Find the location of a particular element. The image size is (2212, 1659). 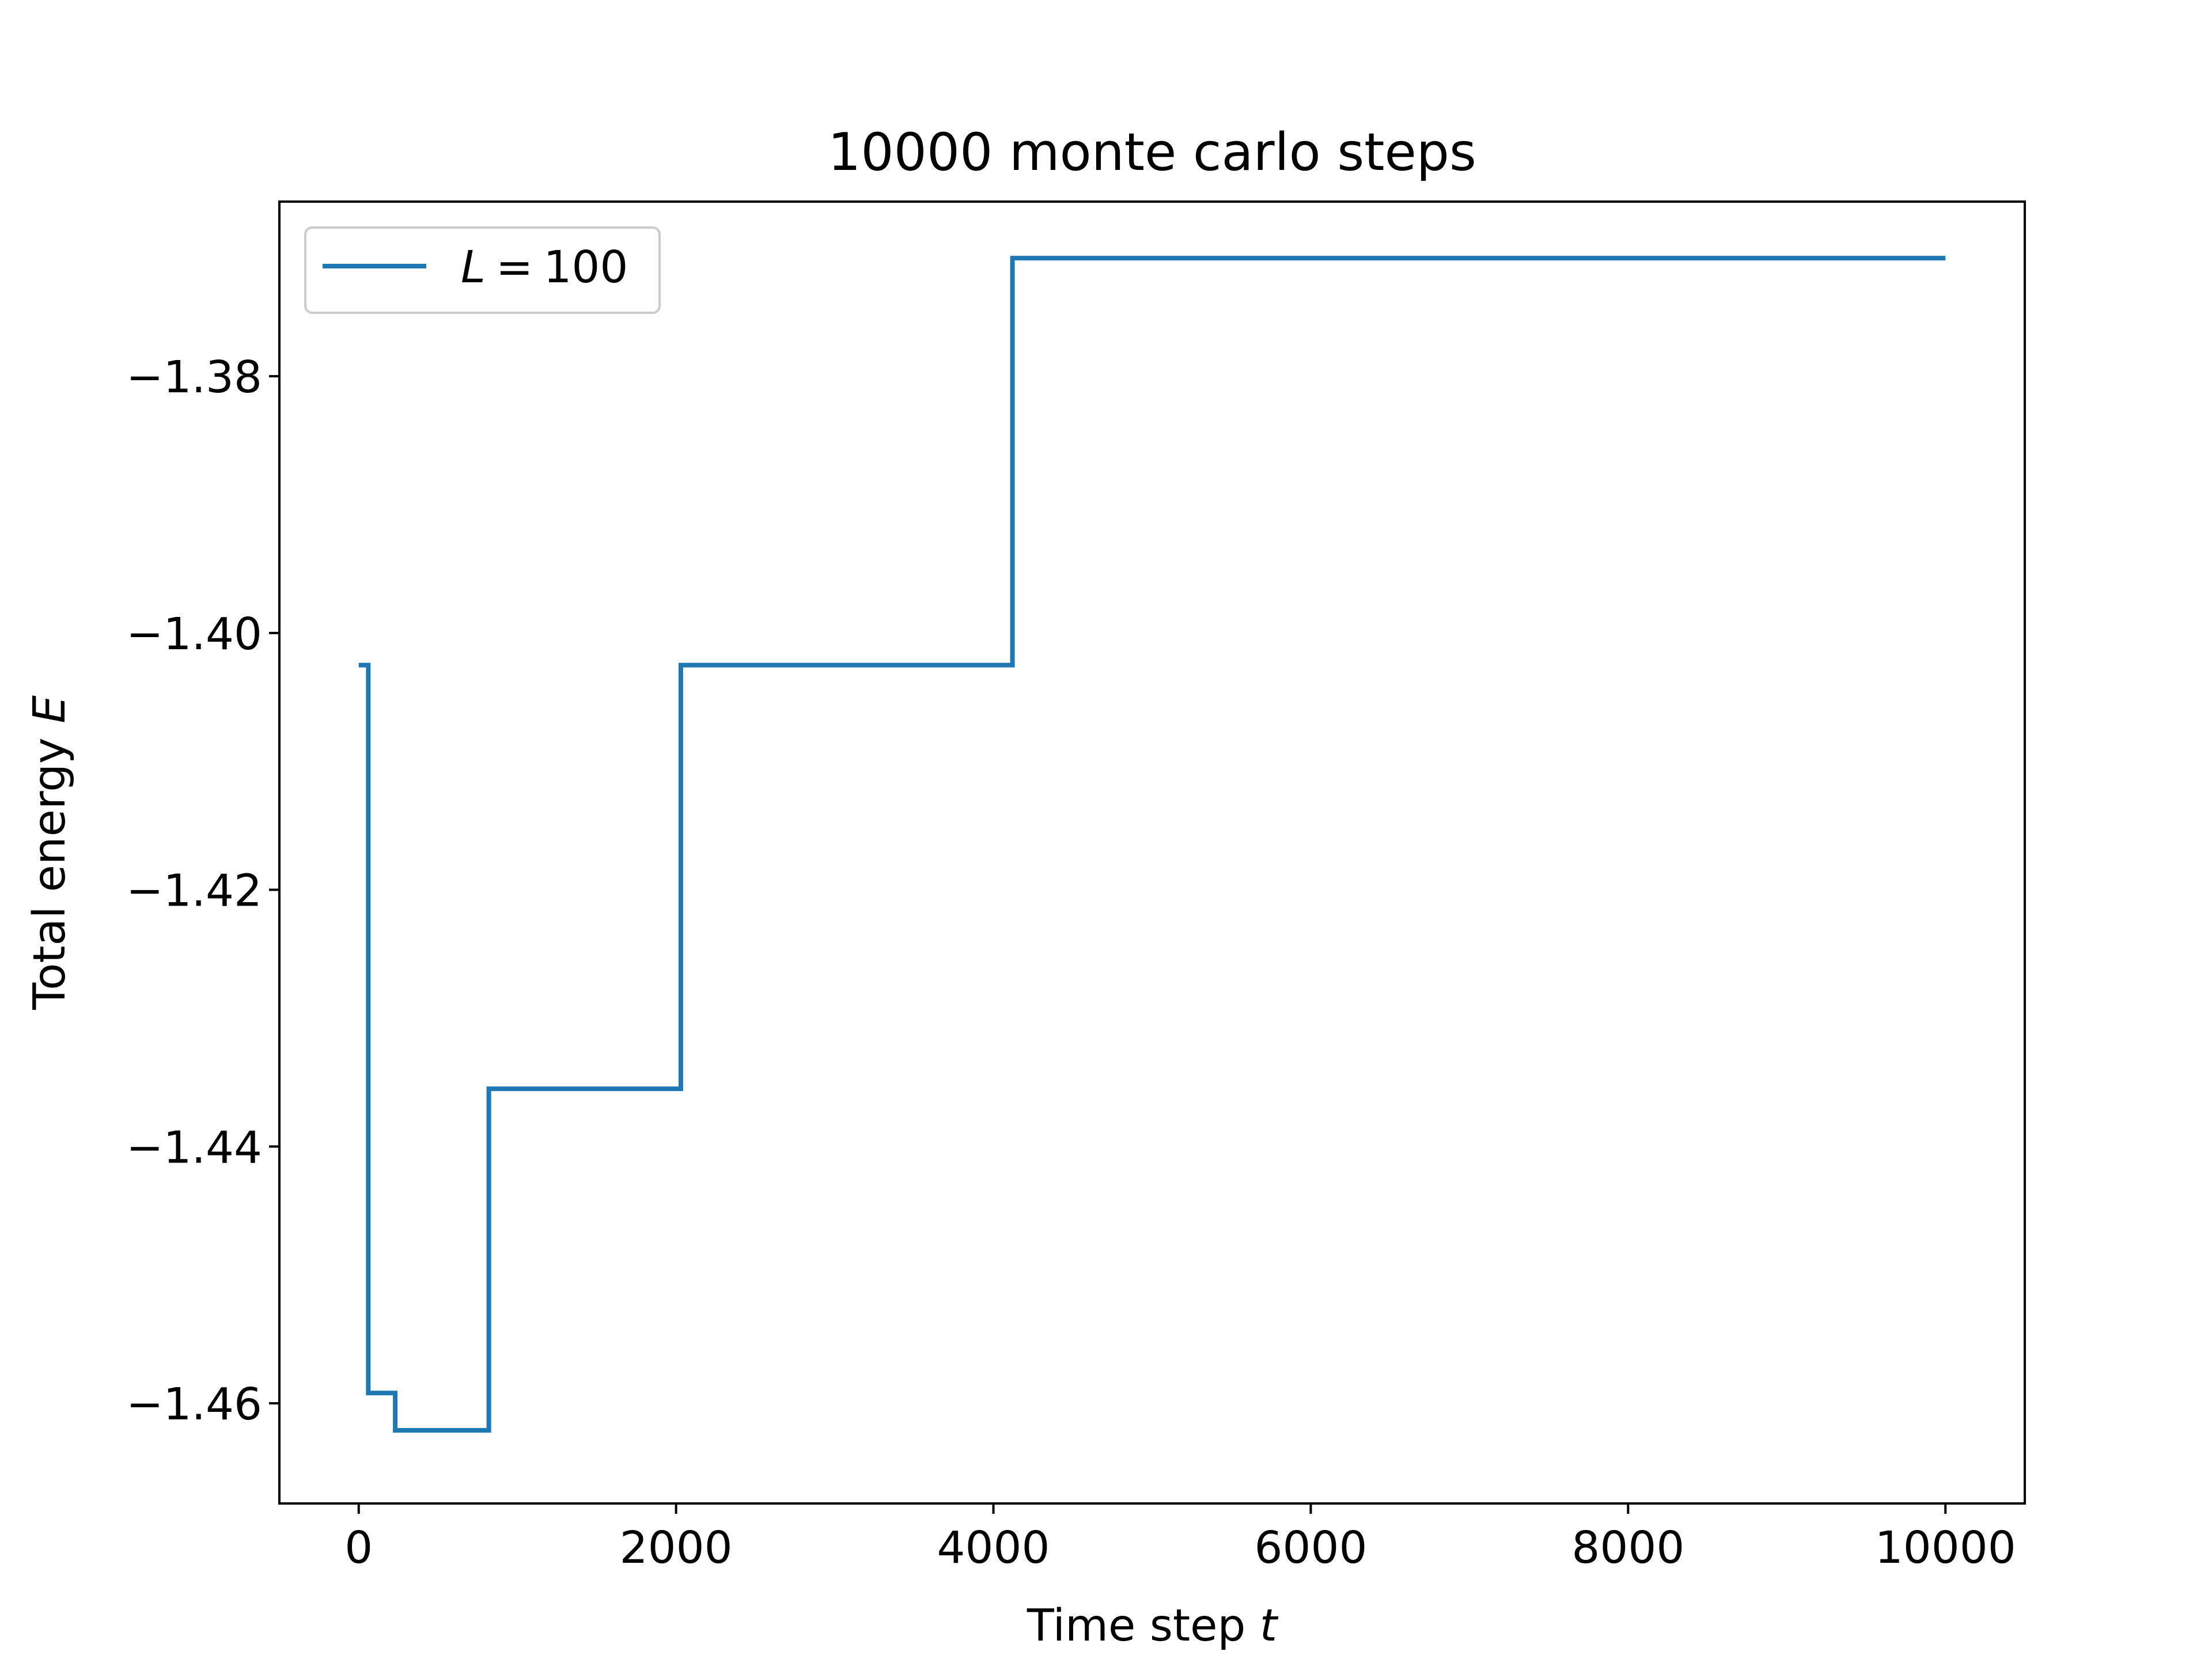

x-tick-label: 2000 is located at coordinates (676, 1548).